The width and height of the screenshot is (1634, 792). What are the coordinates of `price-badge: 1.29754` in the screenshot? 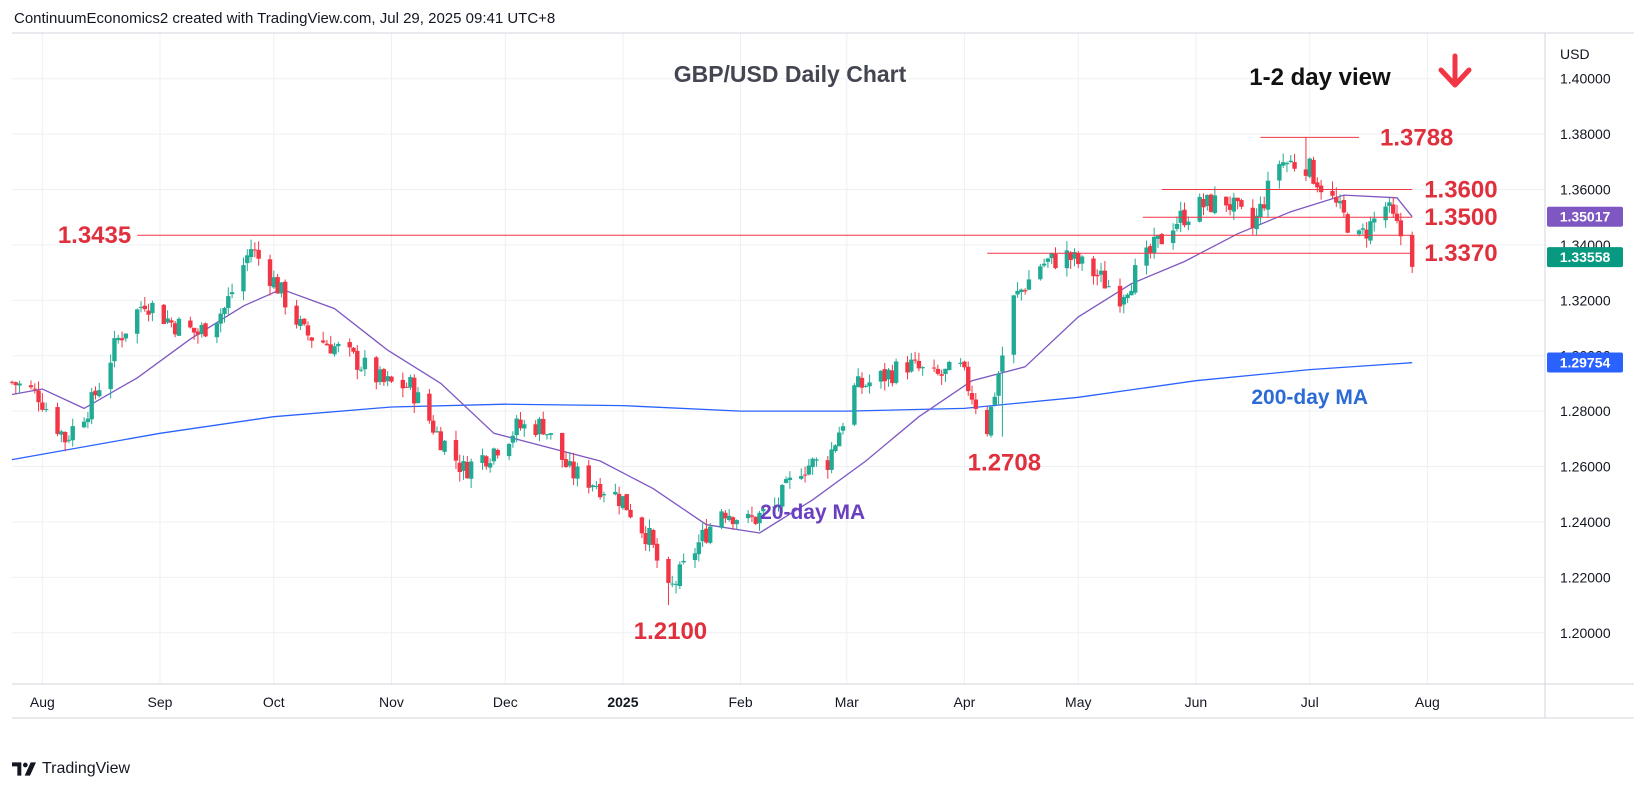 It's located at (1585, 362).